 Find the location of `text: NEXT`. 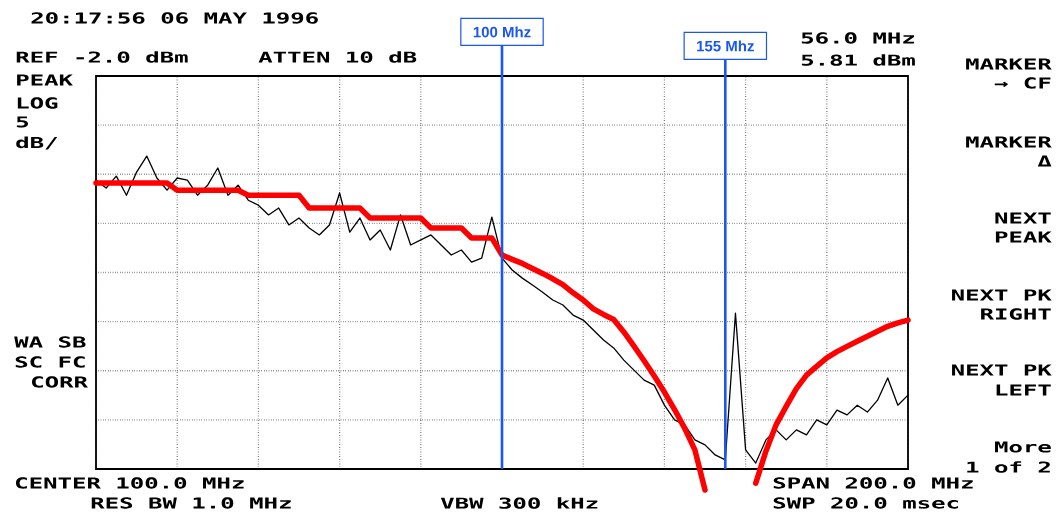

text: NEXT is located at coordinates (1023, 218).